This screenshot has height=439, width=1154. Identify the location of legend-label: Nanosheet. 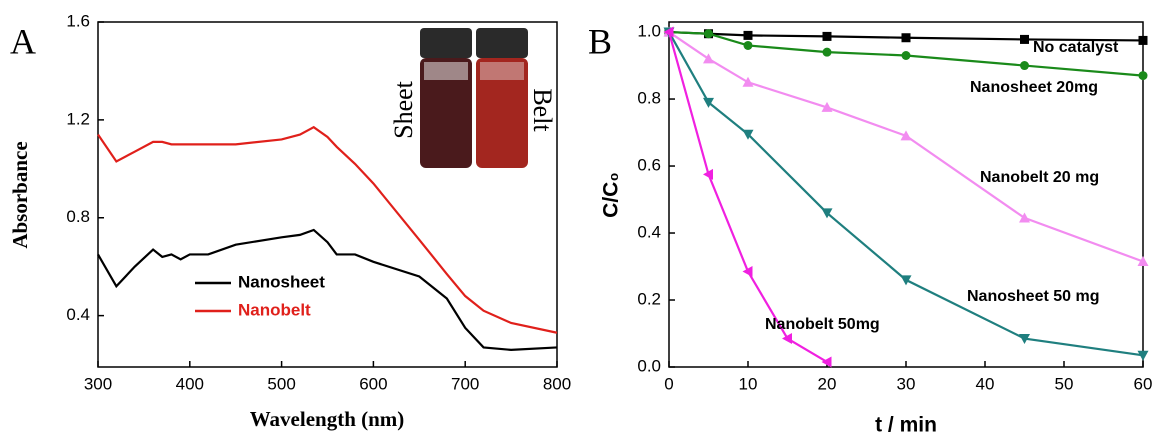
(281, 281).